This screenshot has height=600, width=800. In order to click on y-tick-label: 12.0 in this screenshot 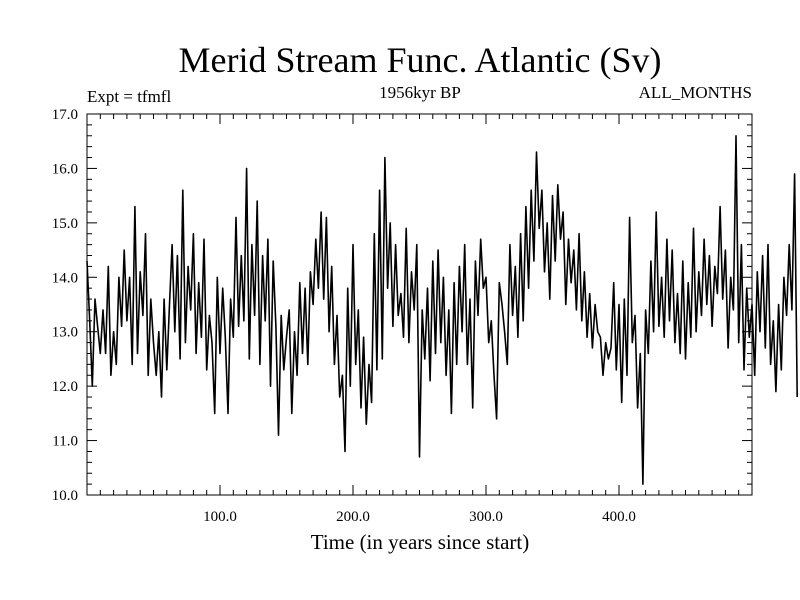, I will do `click(65, 387)`.